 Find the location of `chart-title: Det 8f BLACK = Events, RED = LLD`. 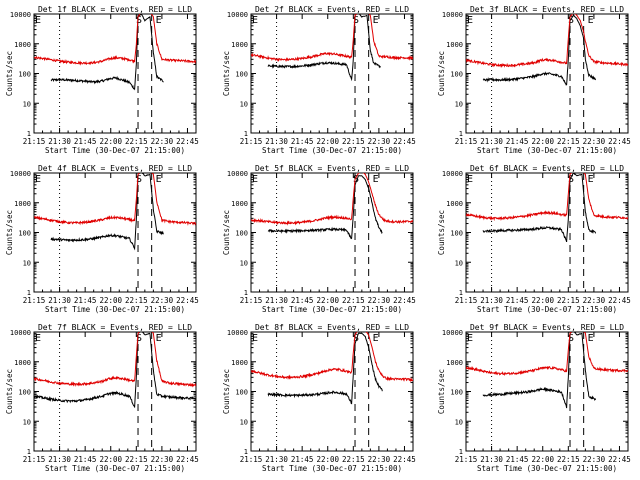

chart-title: Det 8f BLACK = Events, RED = LLD is located at coordinates (332, 327).